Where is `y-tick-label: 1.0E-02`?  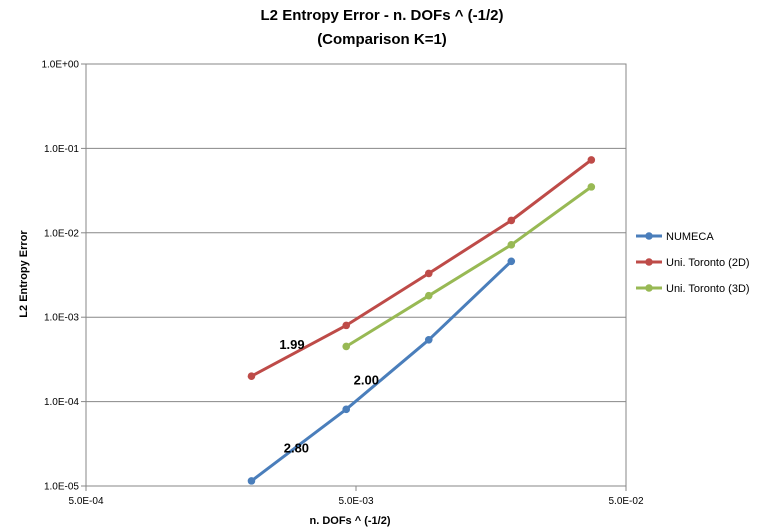 y-tick-label: 1.0E-02 is located at coordinates (61, 233).